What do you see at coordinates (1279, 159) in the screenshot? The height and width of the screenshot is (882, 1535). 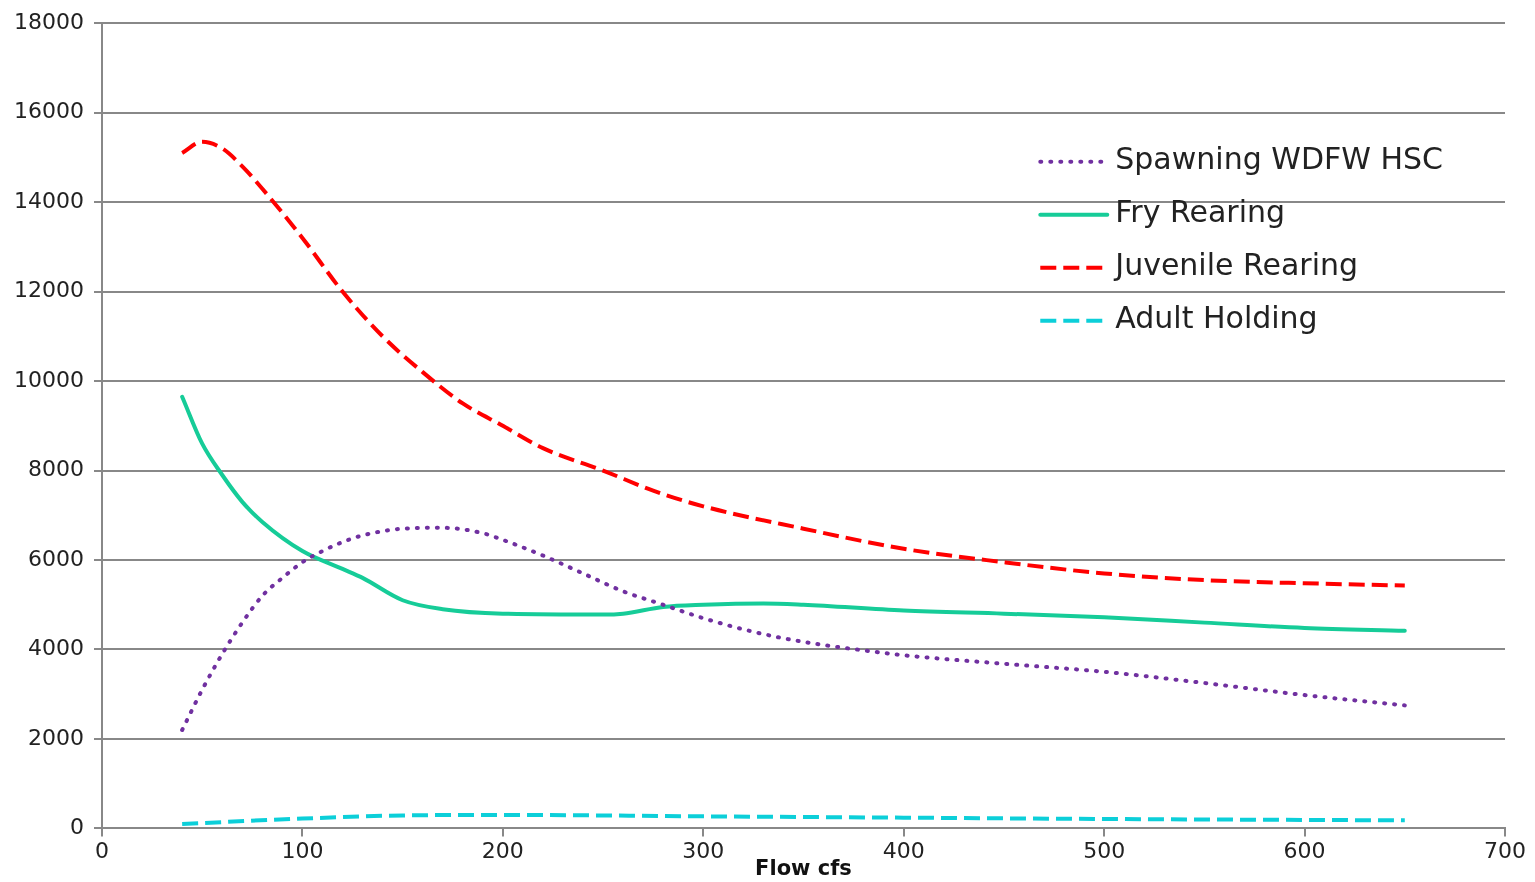 I see `legend-label: Spawning WDFW HSC` at bounding box center [1279, 159].